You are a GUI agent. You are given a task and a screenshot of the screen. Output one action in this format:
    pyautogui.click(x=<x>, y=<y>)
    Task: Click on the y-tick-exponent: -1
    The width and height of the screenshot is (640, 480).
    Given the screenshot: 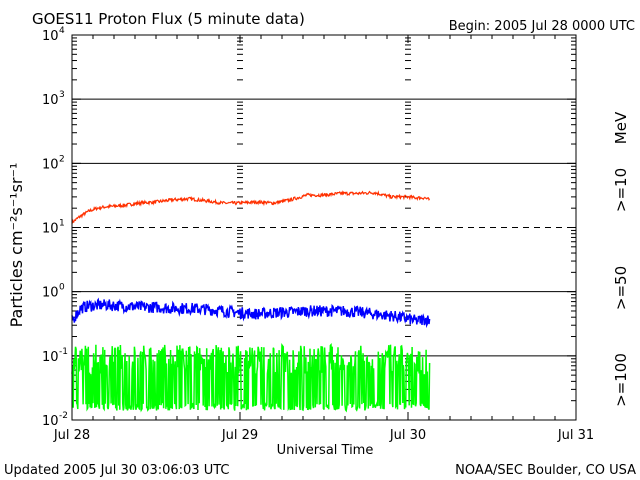 What is the action you would take?
    pyautogui.click(x=63, y=352)
    